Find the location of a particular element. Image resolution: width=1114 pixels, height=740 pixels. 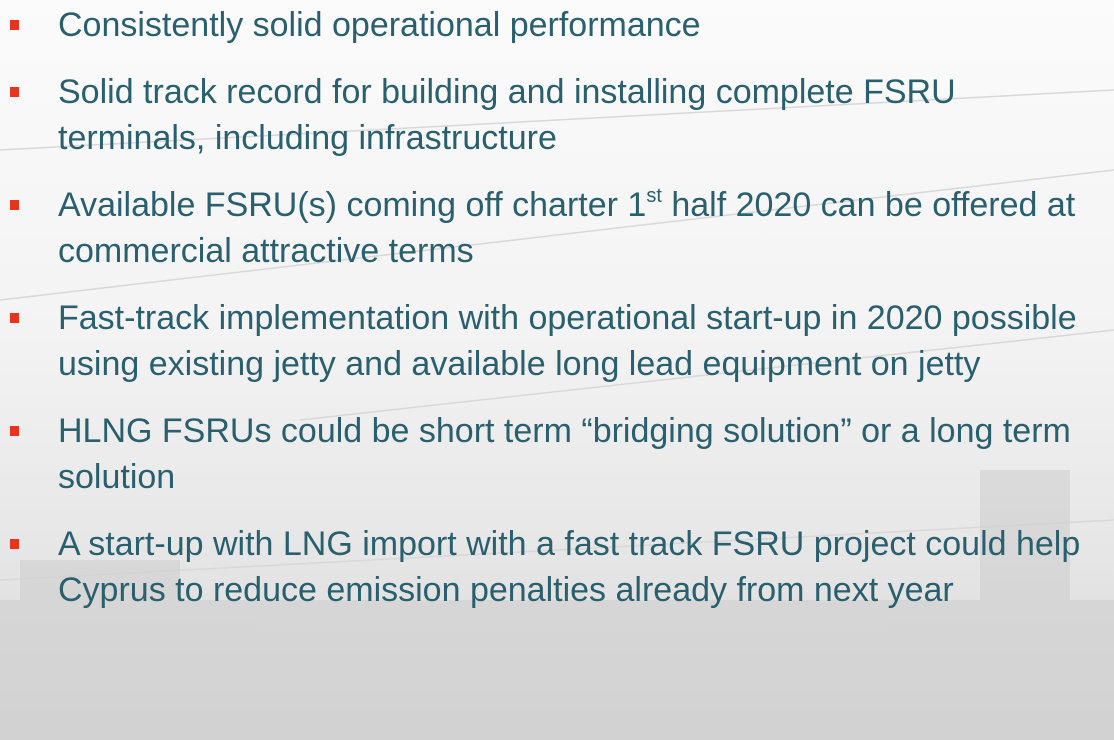

bullet-text: Available FSRU(s) coming off charter 1 is located at coordinates (352, 205).